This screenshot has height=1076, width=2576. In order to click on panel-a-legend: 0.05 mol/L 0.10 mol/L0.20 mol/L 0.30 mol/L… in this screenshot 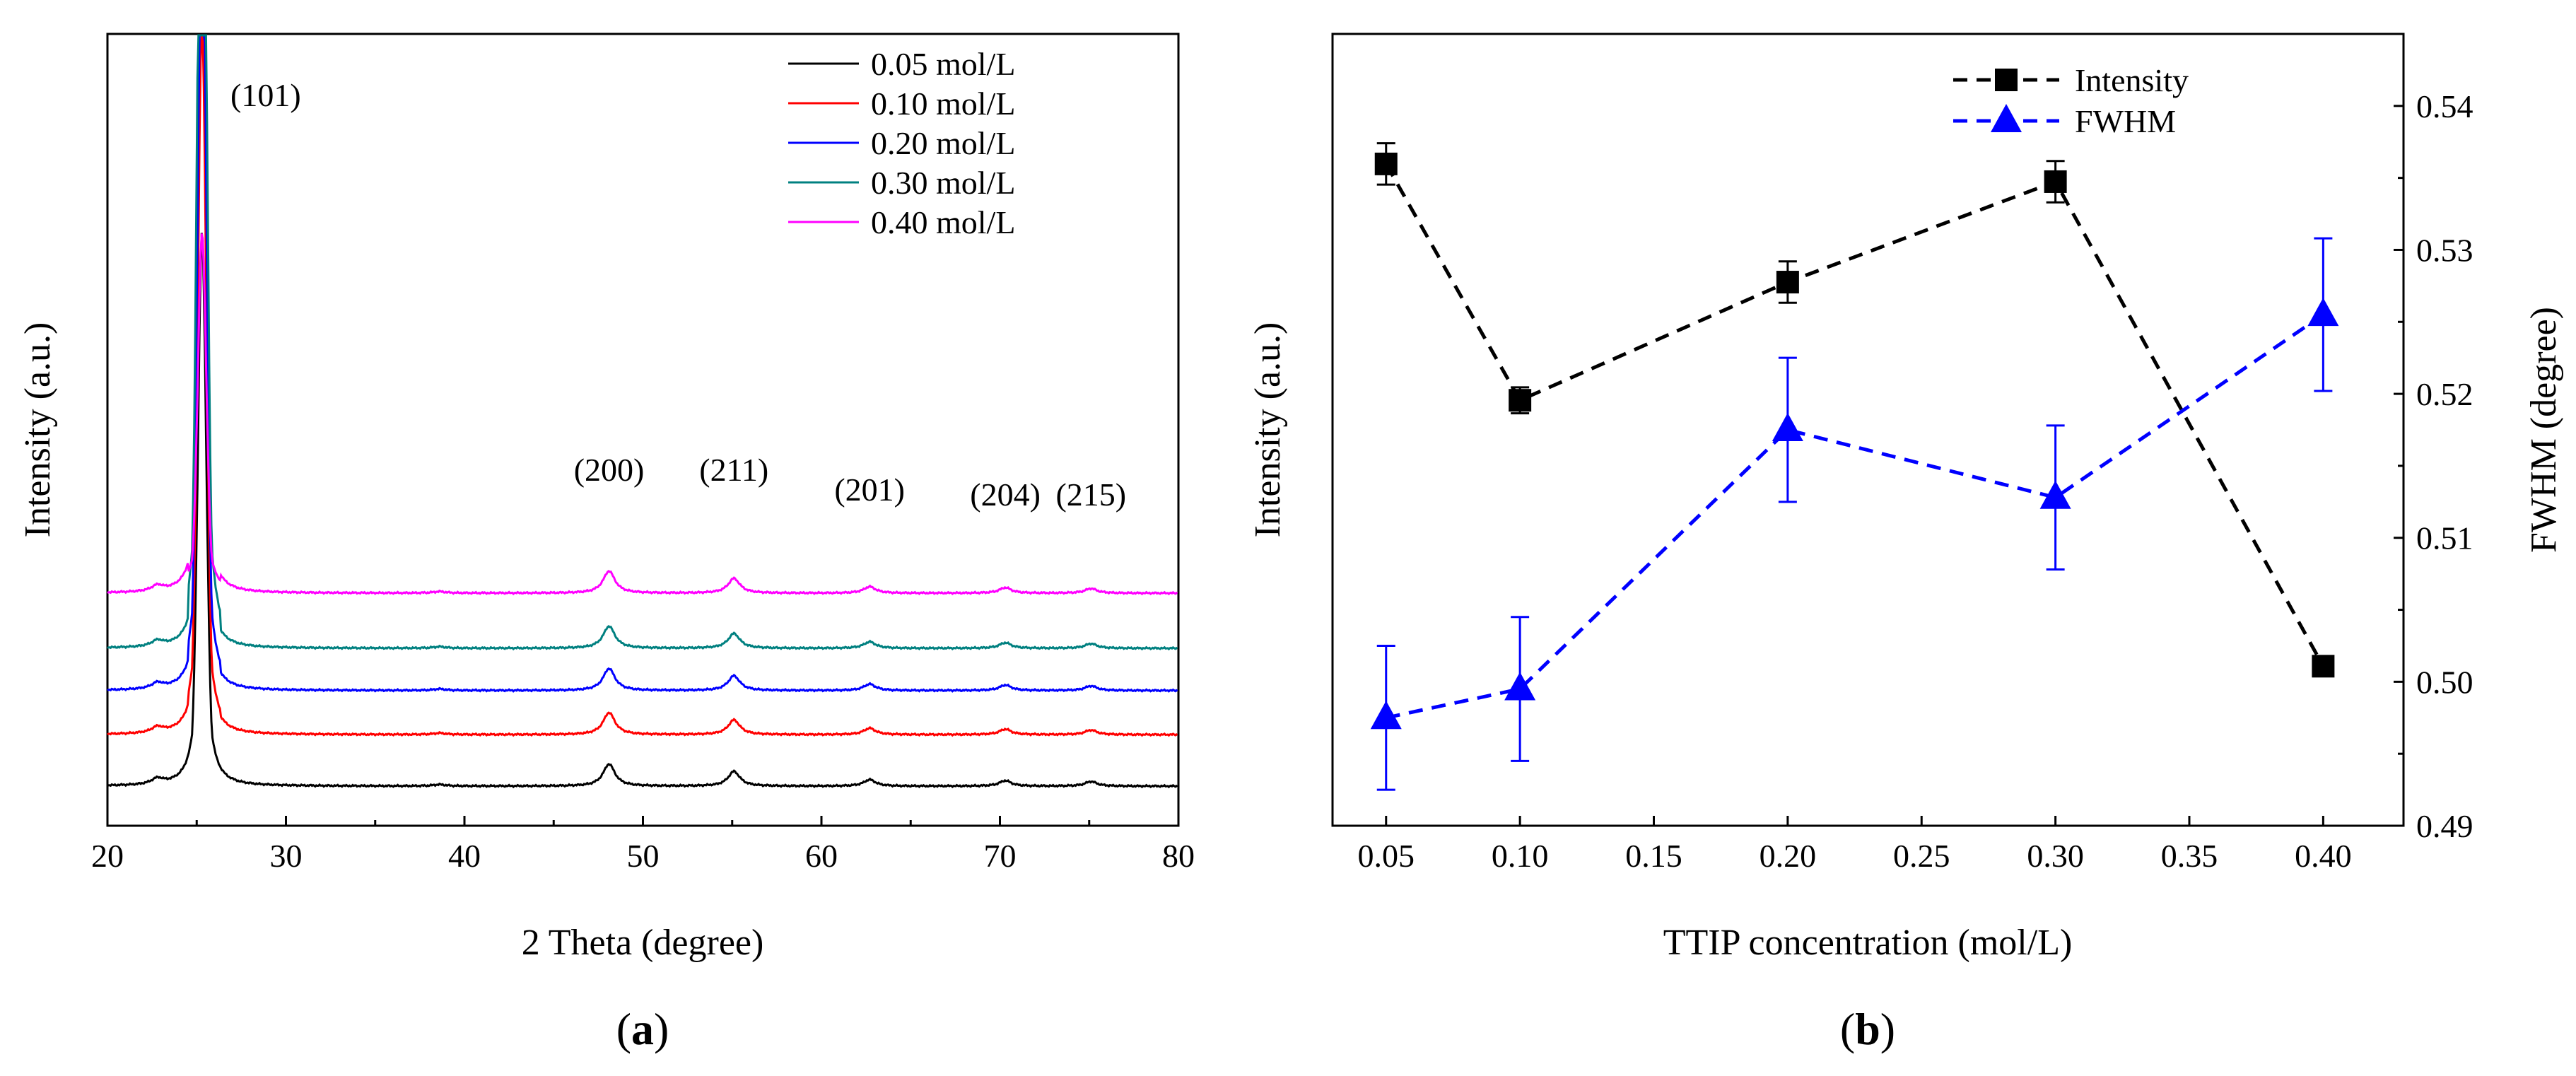, I will do `click(902, 143)`.